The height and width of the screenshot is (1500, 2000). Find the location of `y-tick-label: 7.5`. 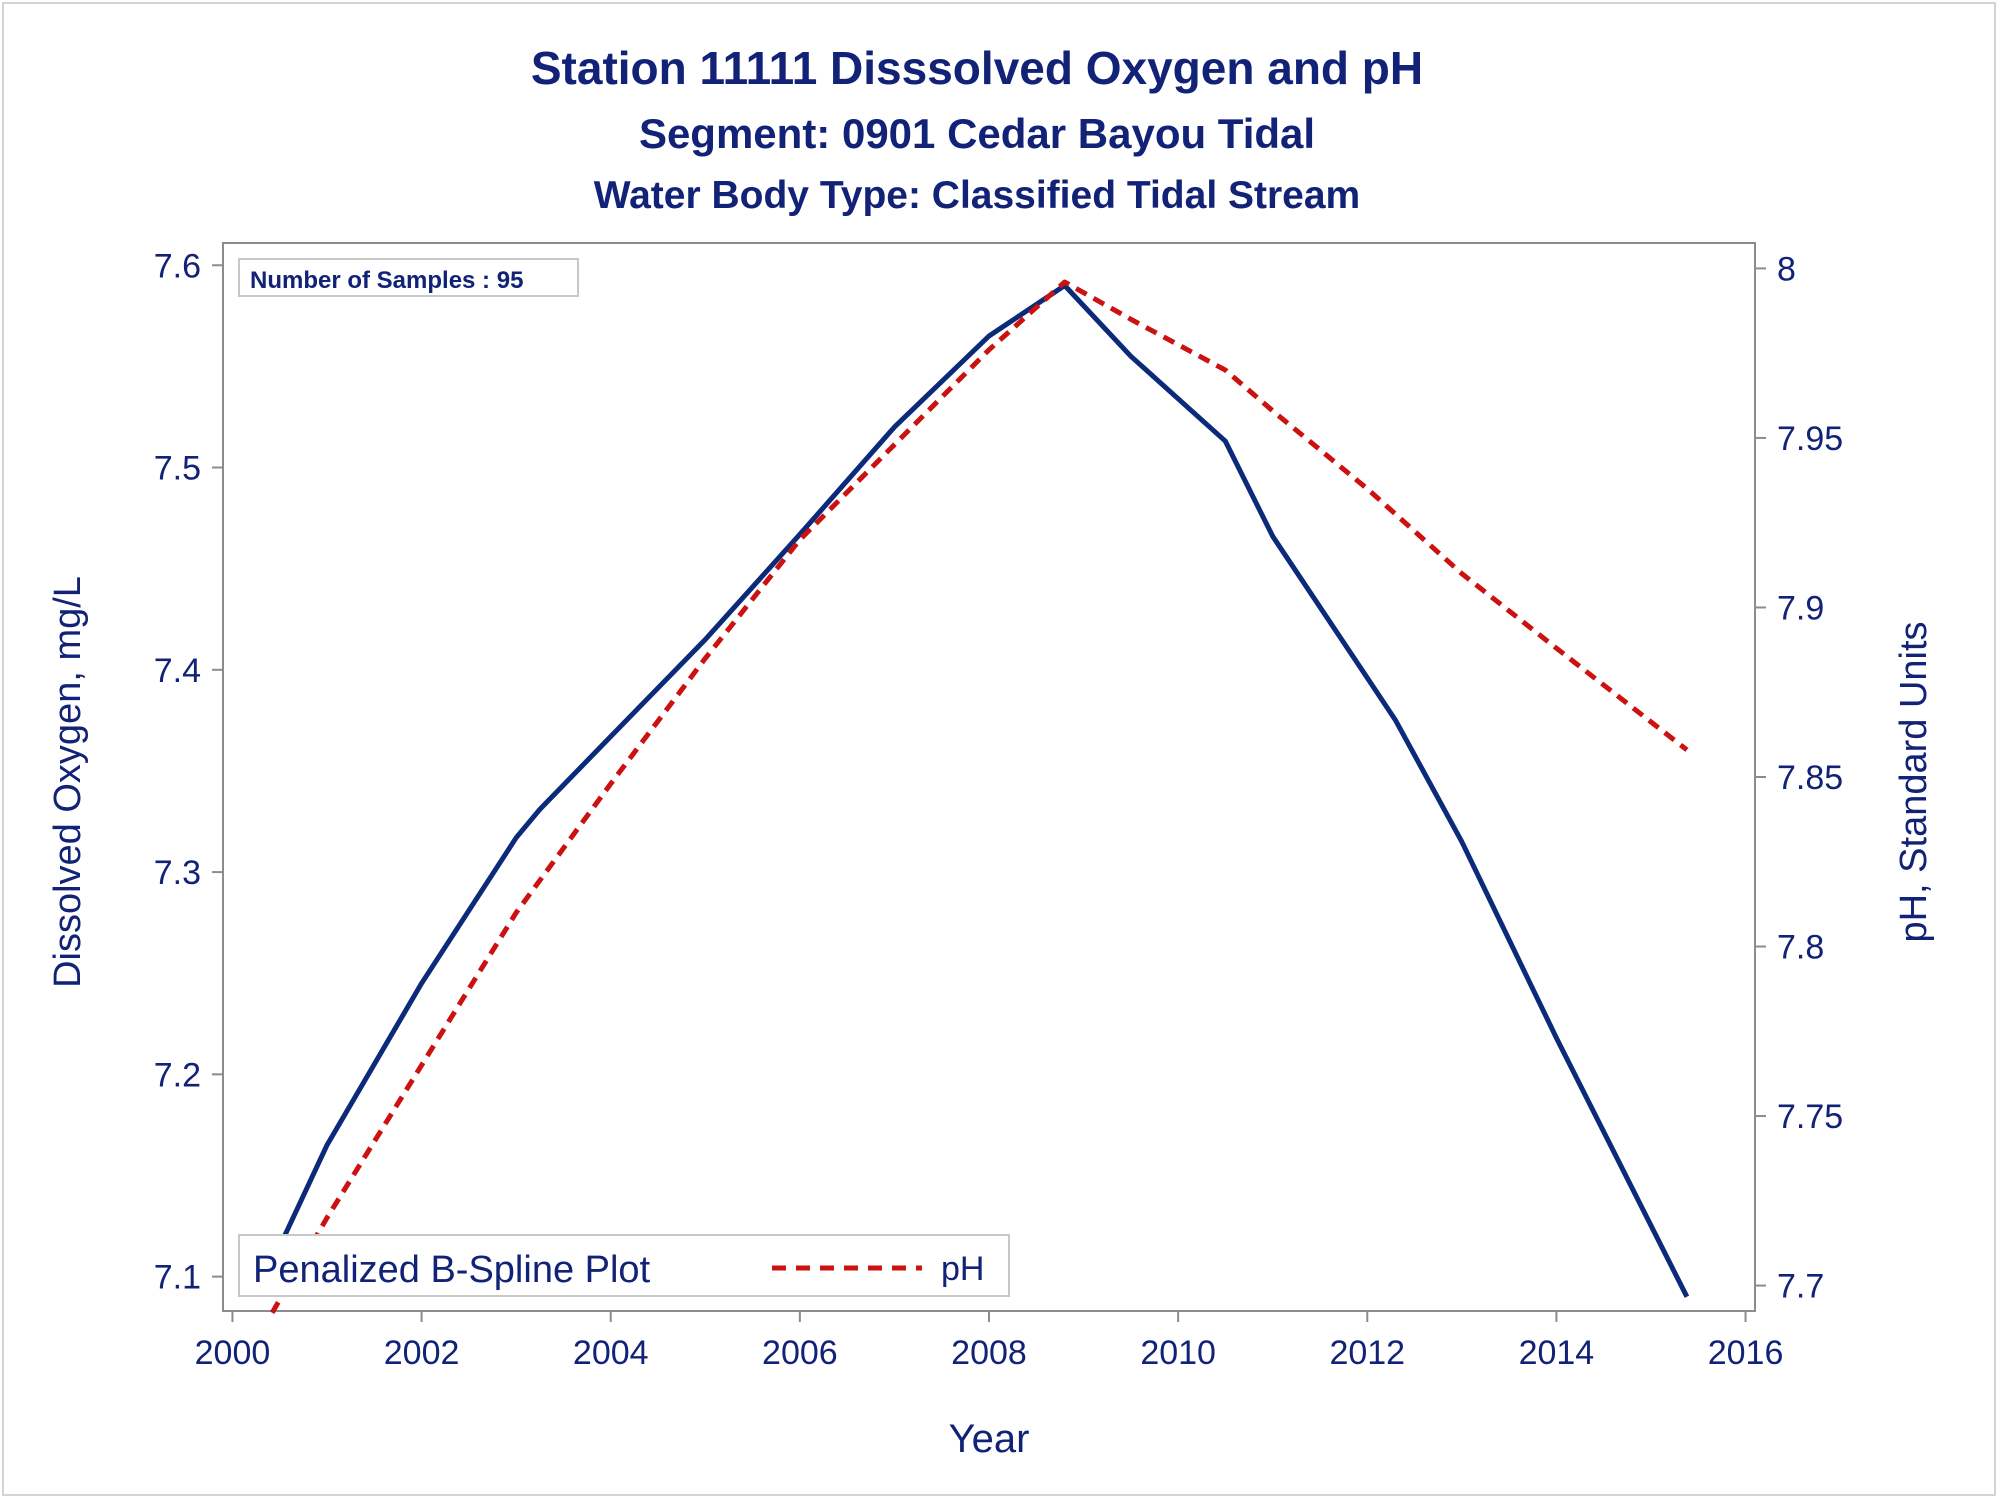

y-tick-label: 7.5 is located at coordinates (177, 469).